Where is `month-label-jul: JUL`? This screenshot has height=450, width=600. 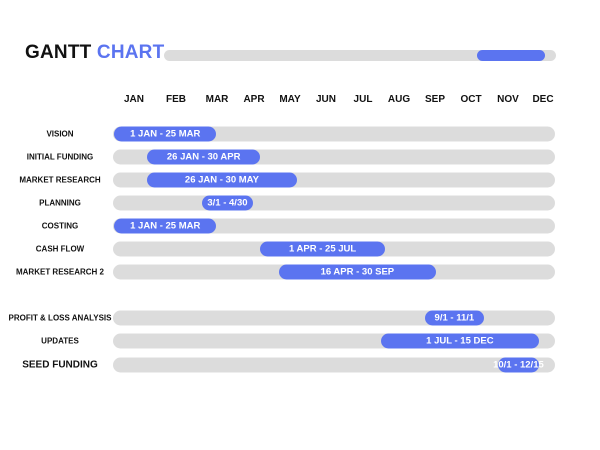 month-label-jul: JUL is located at coordinates (363, 99).